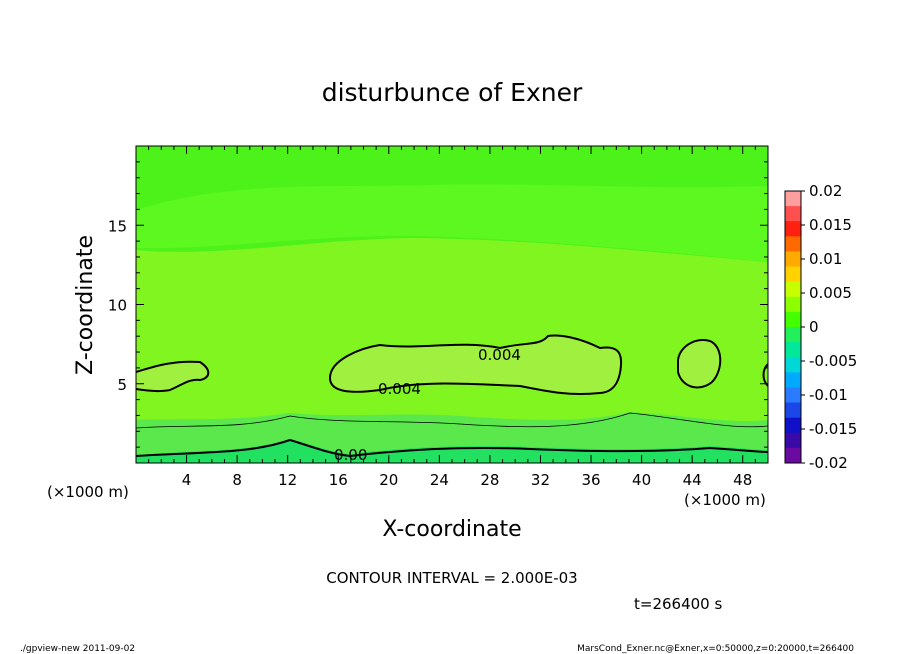  I want to click on field-blob-center, so click(476, 365).